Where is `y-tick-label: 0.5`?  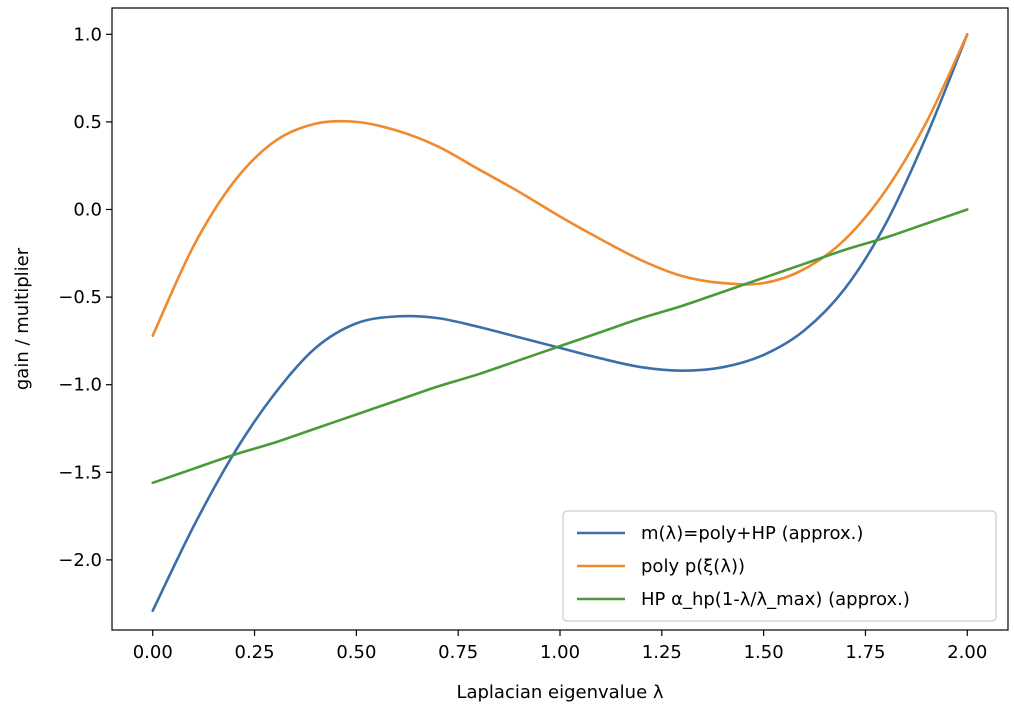
y-tick-label: 0.5 is located at coordinates (87, 122).